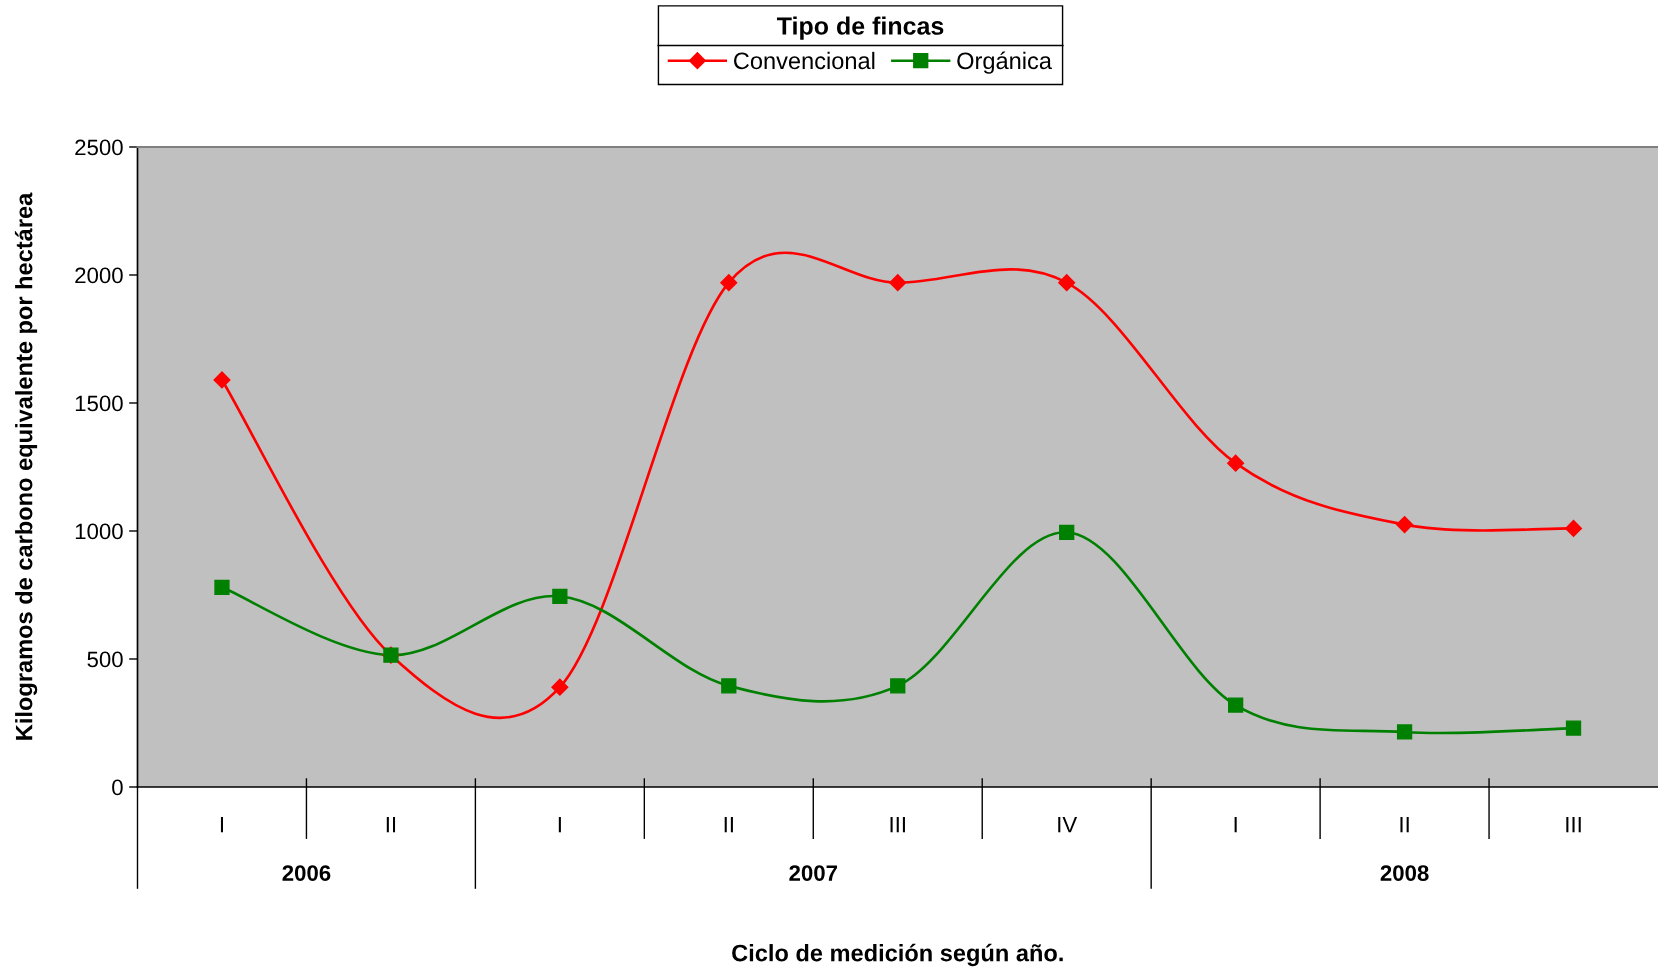 This screenshot has height=974, width=1658. I want to click on legend-label: Convencional, so click(804, 60).